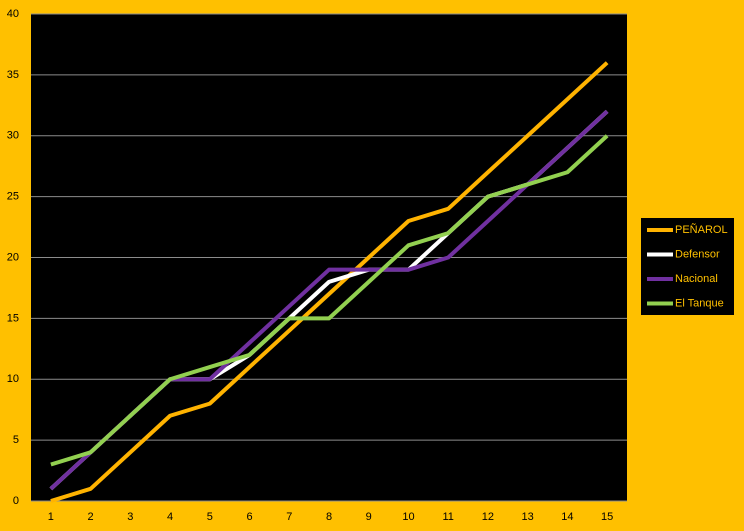 The image size is (744, 531). I want to click on legend-label: Nacional, so click(696, 279).